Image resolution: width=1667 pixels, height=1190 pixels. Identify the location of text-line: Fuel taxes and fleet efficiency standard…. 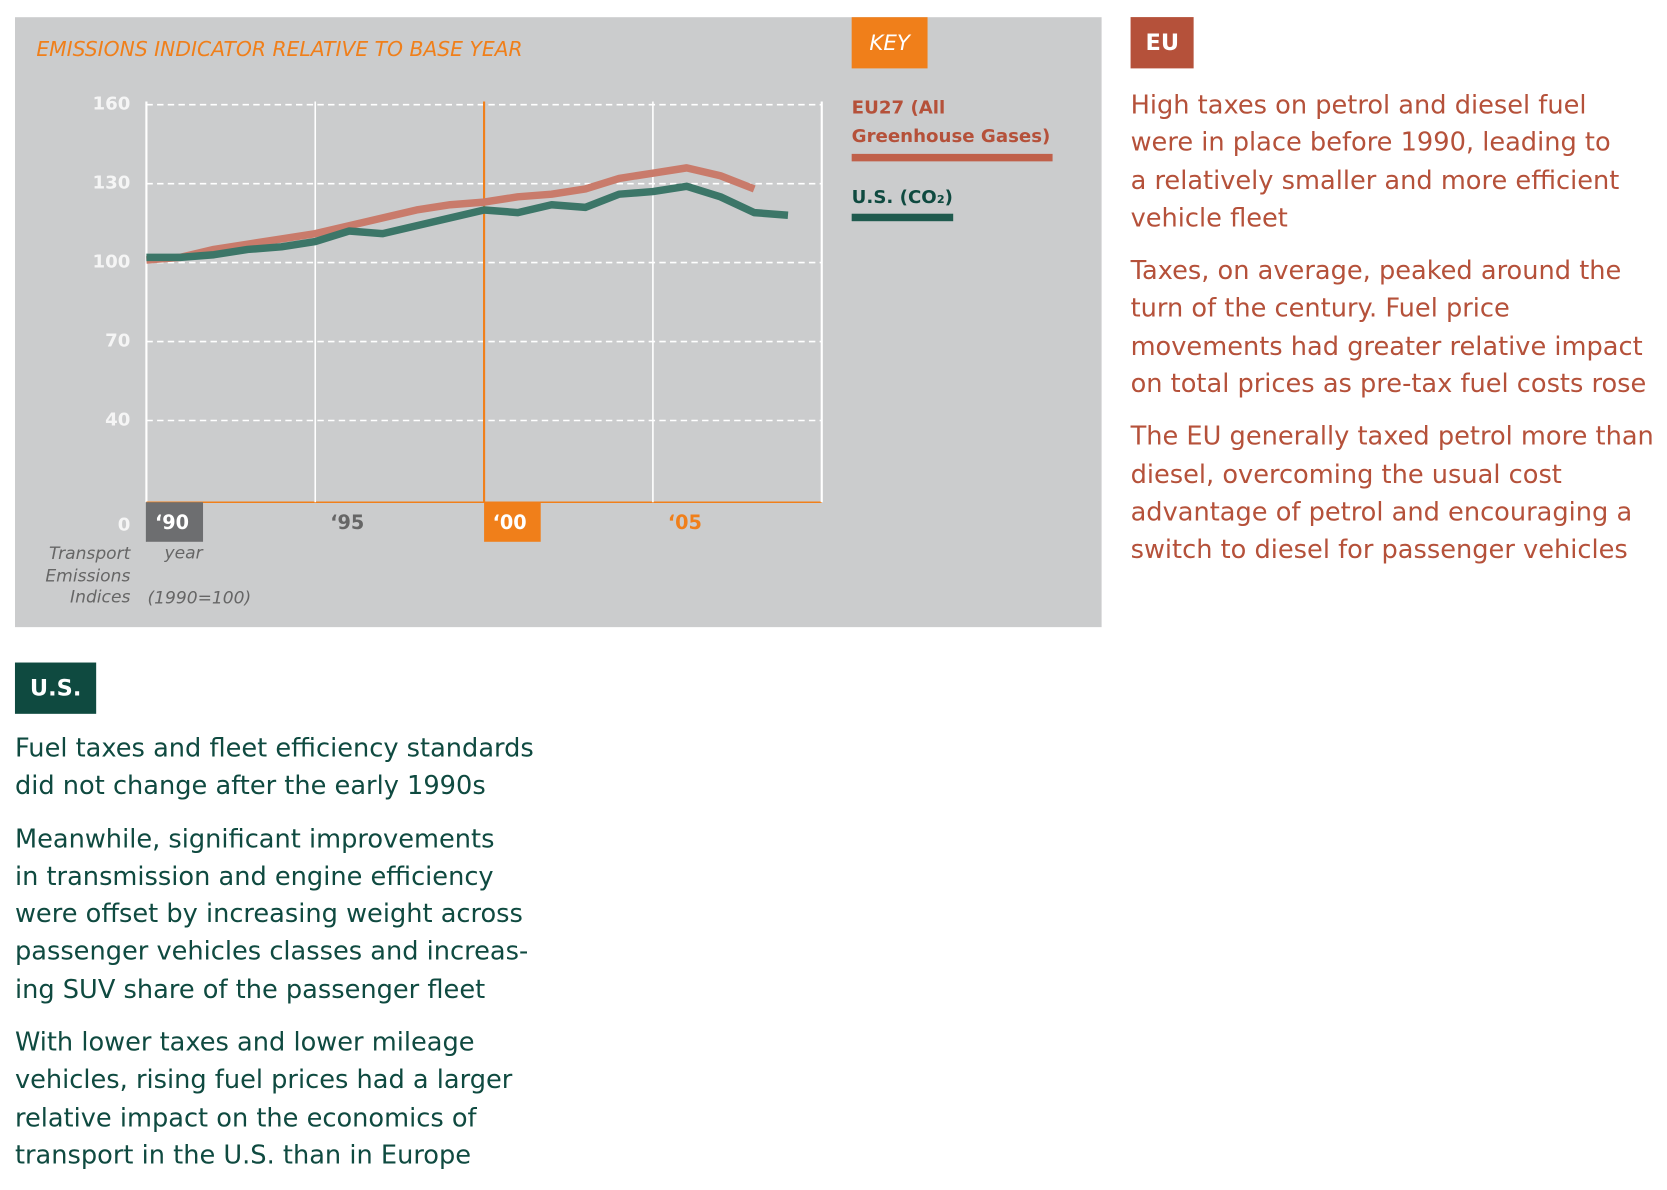
(274, 748).